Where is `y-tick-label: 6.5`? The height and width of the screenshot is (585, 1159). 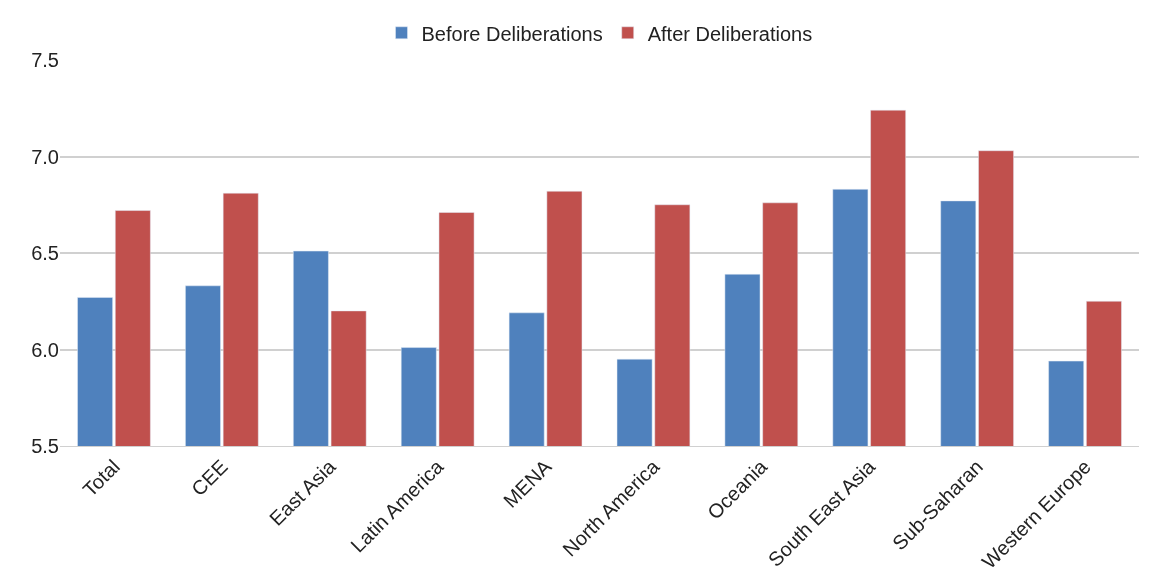
y-tick-label: 6.5 is located at coordinates (45, 253).